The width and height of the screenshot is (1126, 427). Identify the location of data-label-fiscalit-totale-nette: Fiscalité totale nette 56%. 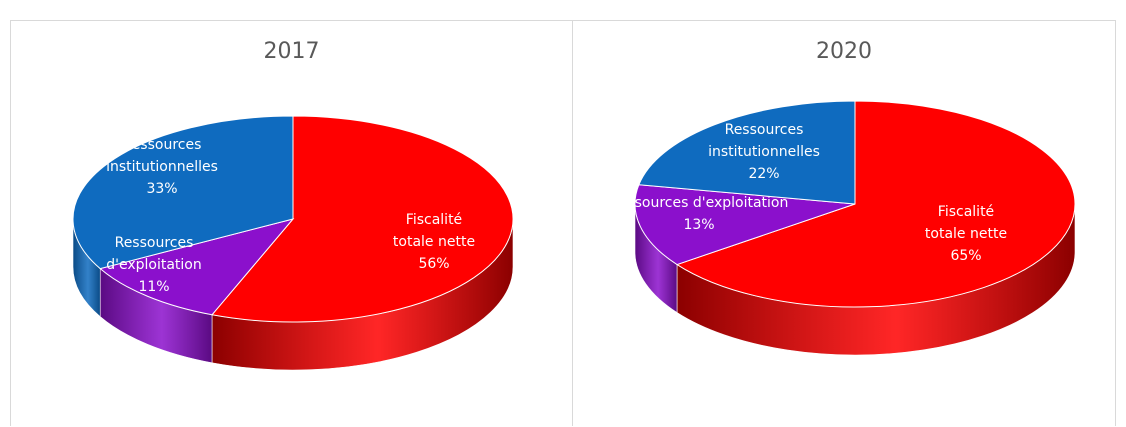
(434, 242).